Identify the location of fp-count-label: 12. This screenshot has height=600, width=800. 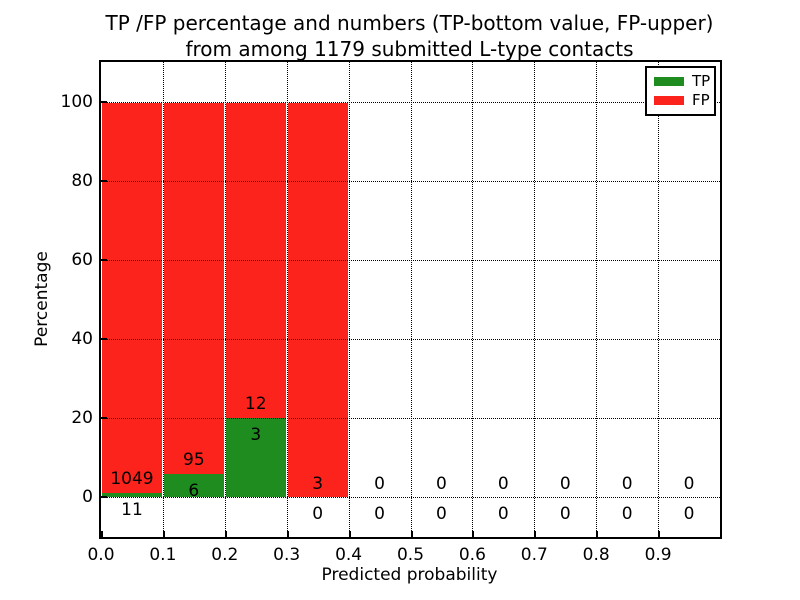
(255, 404).